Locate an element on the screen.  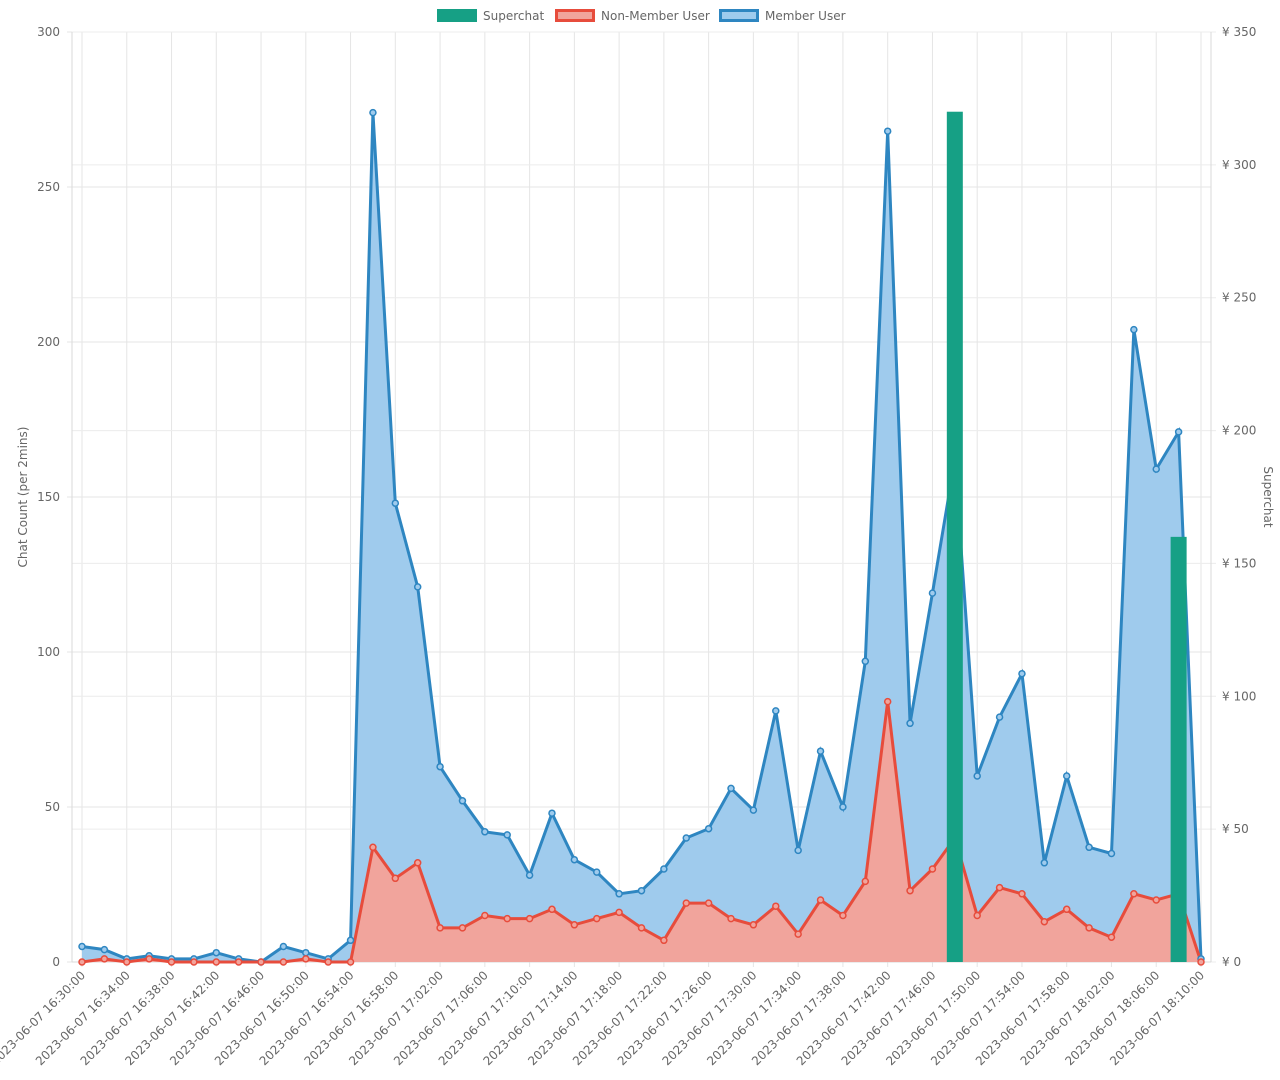
y-left-tick-label: 100 is located at coordinates (48, 652).